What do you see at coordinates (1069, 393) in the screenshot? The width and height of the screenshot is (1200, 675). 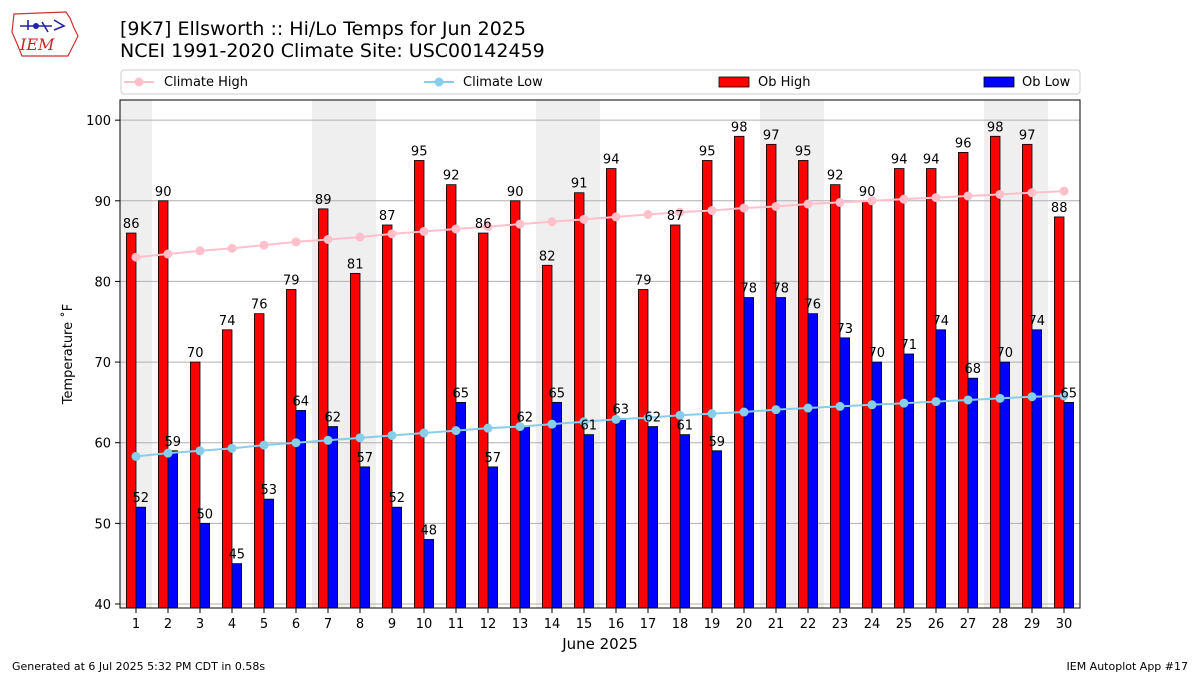 I see `bar-label-ob-low-day-30: 65` at bounding box center [1069, 393].